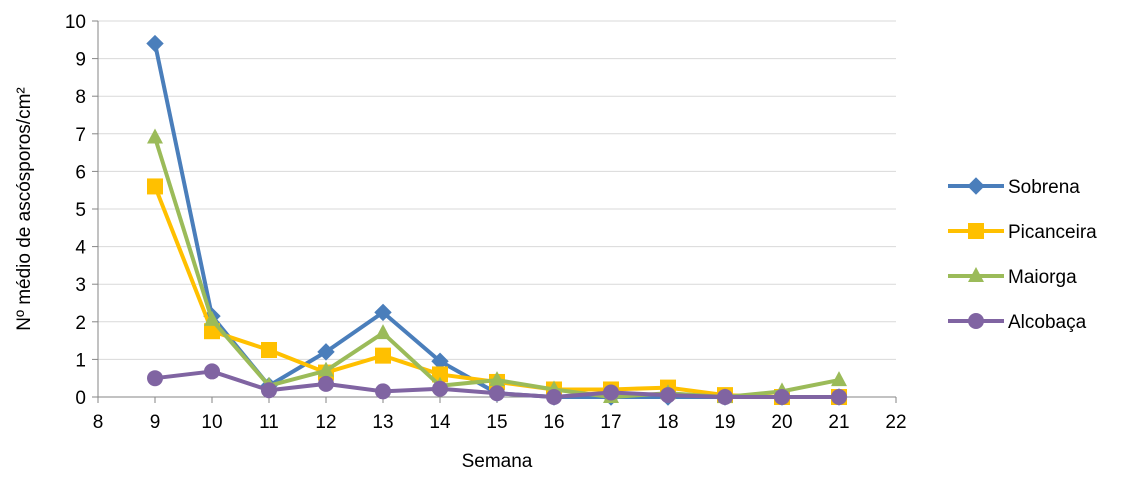 The image size is (1135, 482). What do you see at coordinates (553, 422) in the screenshot?
I see `x-tick-label: 16` at bounding box center [553, 422].